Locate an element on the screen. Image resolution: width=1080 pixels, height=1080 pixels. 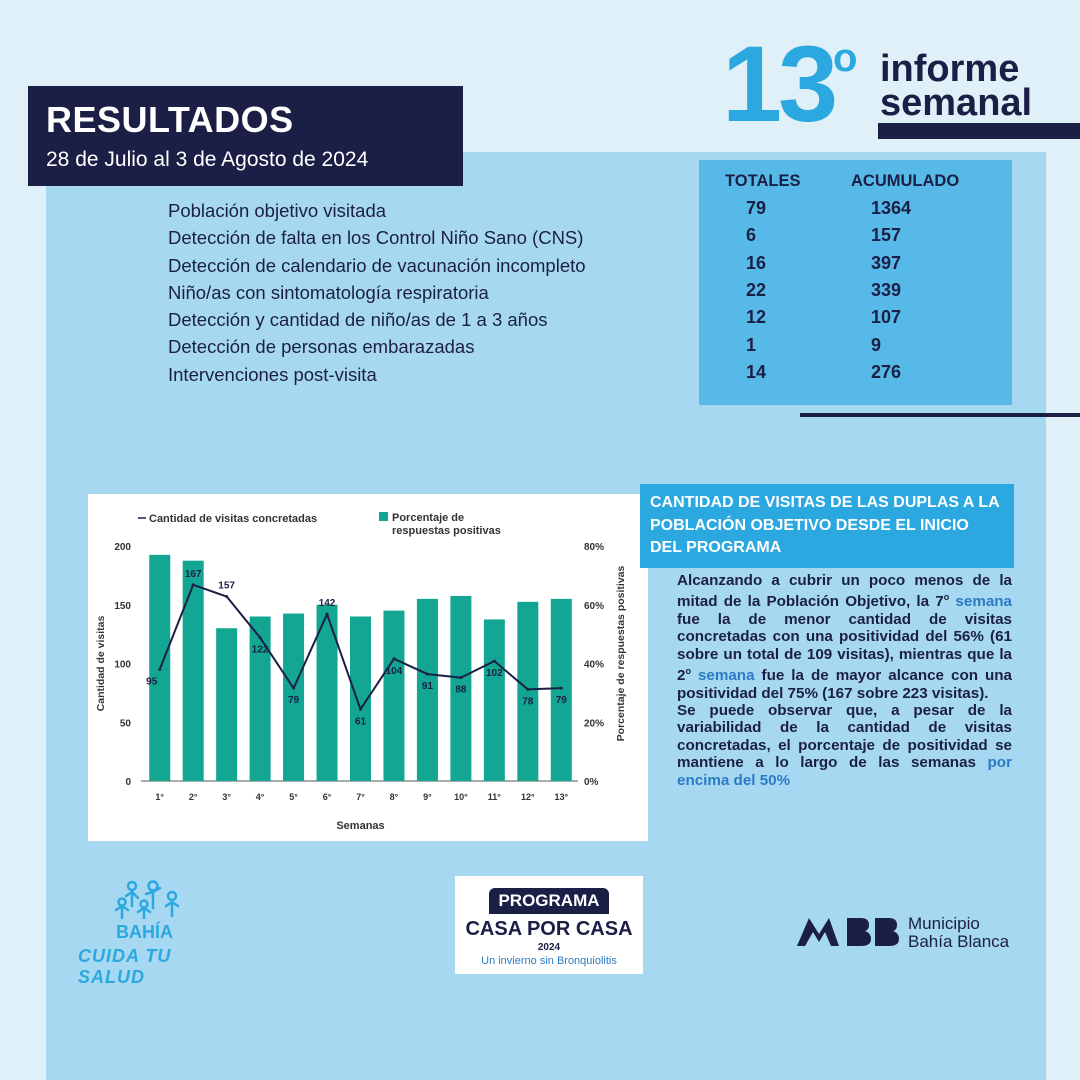
table-row: 79 1364 is located at coordinates (855, 208).